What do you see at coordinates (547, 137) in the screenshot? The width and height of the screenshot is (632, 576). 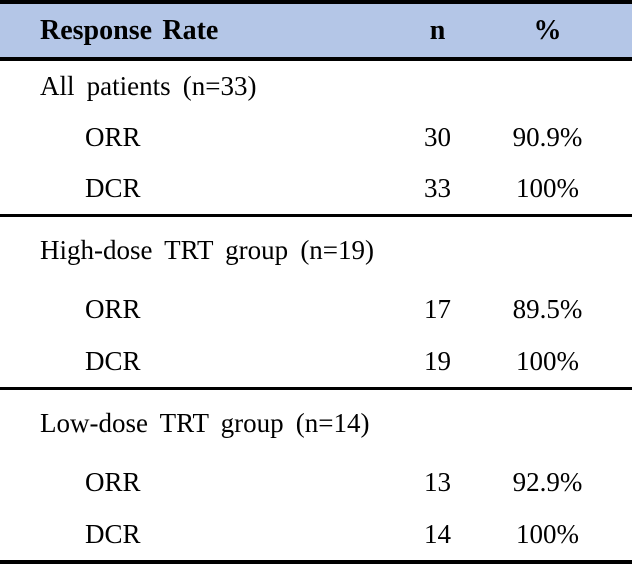 I see `percent-value: 90.9%` at bounding box center [547, 137].